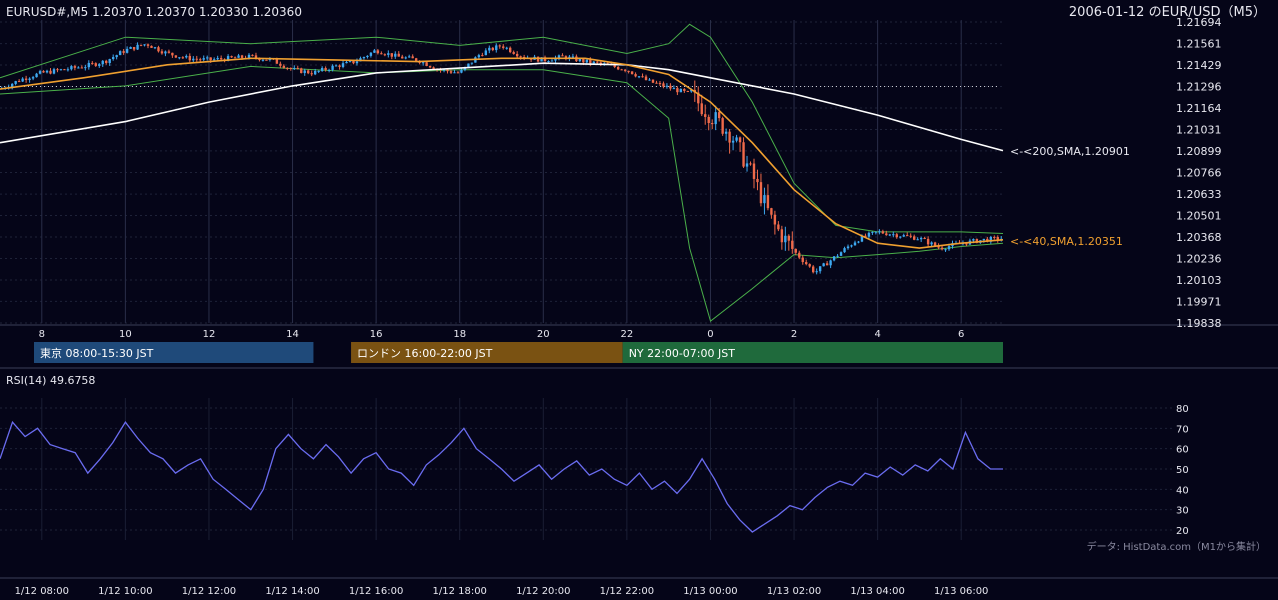  Describe the element at coordinates (42, 591) in the screenshot. I see `rsi-time-tick-label: 1/12 08:00` at that location.